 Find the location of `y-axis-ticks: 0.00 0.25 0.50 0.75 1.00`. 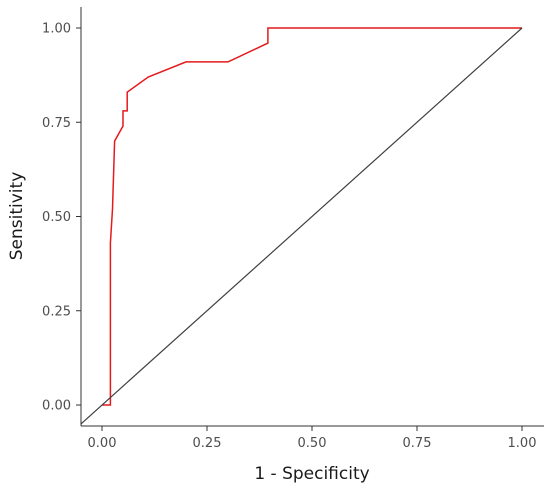

y-axis-ticks: 0.00 0.25 0.50 0.75 1.00 is located at coordinates (61, 218).